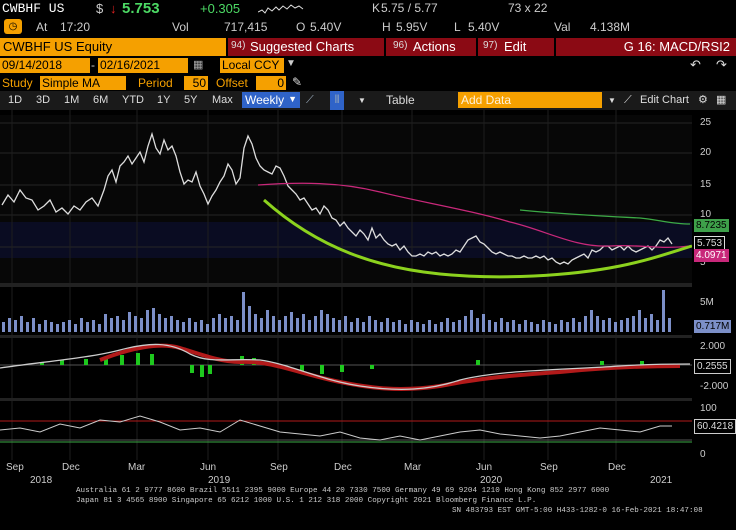 The image size is (736, 530). I want to click on macd-line, so click(345, 367).